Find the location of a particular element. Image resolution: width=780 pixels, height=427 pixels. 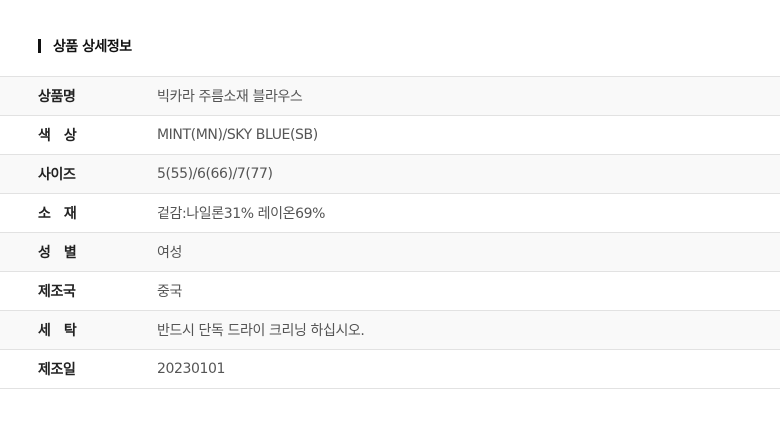

row-label: 소 재 is located at coordinates (57, 214).